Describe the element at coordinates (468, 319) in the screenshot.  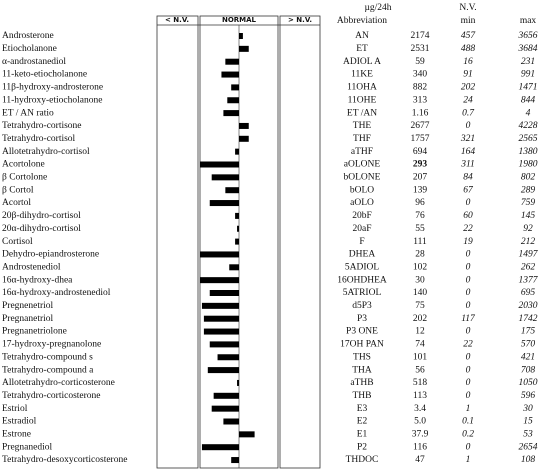
I see `min: 117` at that location.